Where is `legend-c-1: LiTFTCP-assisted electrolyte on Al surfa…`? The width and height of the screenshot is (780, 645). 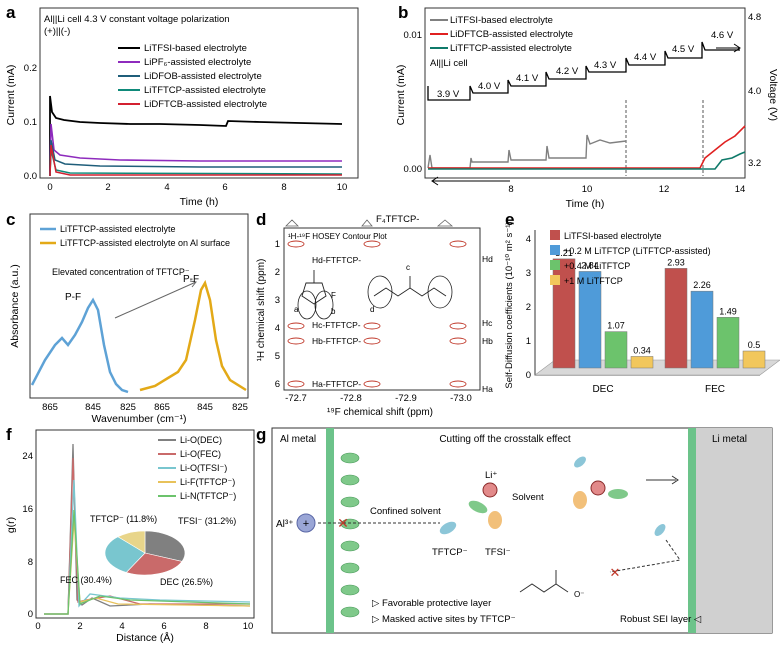
legend-c-1: LiTFTCP-assisted electrolyte on Al surfa… is located at coordinates (145, 243).